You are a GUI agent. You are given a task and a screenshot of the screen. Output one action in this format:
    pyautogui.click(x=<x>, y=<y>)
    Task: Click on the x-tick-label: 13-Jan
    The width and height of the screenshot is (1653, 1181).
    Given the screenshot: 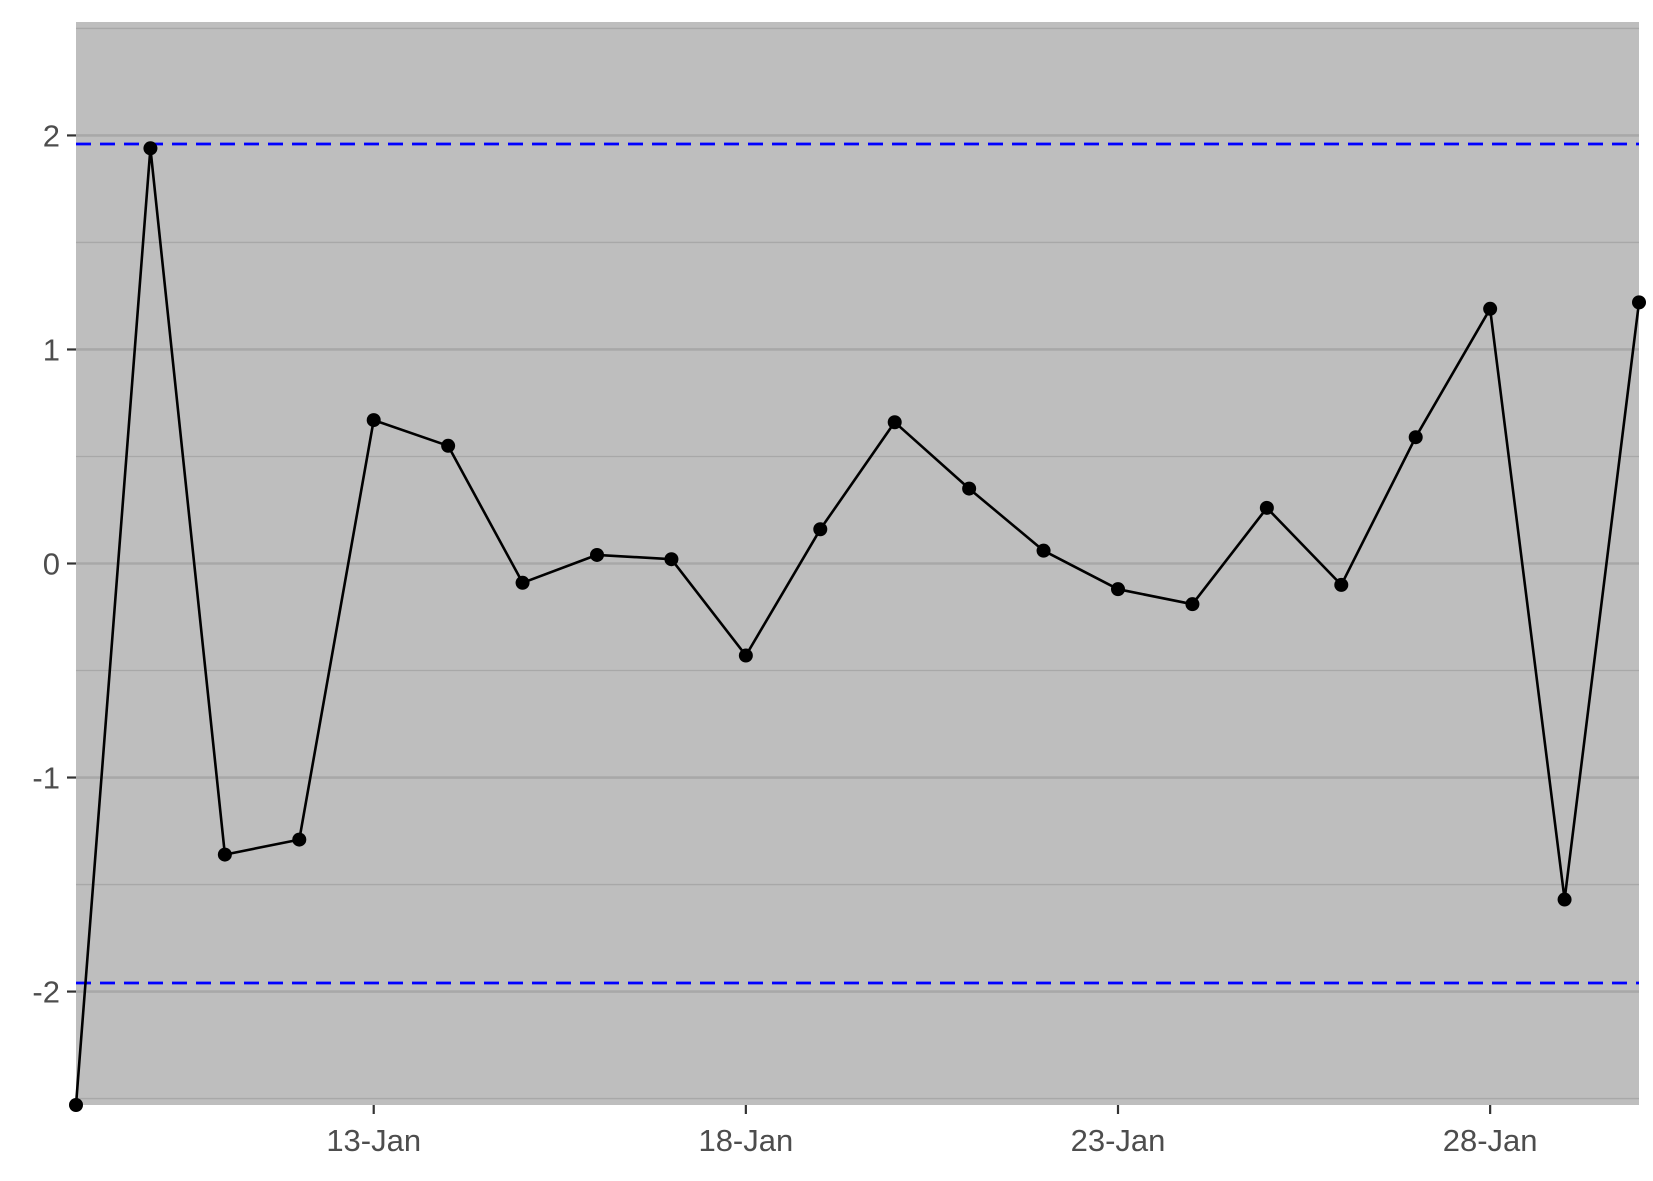 What is the action you would take?
    pyautogui.click(x=373, y=1140)
    